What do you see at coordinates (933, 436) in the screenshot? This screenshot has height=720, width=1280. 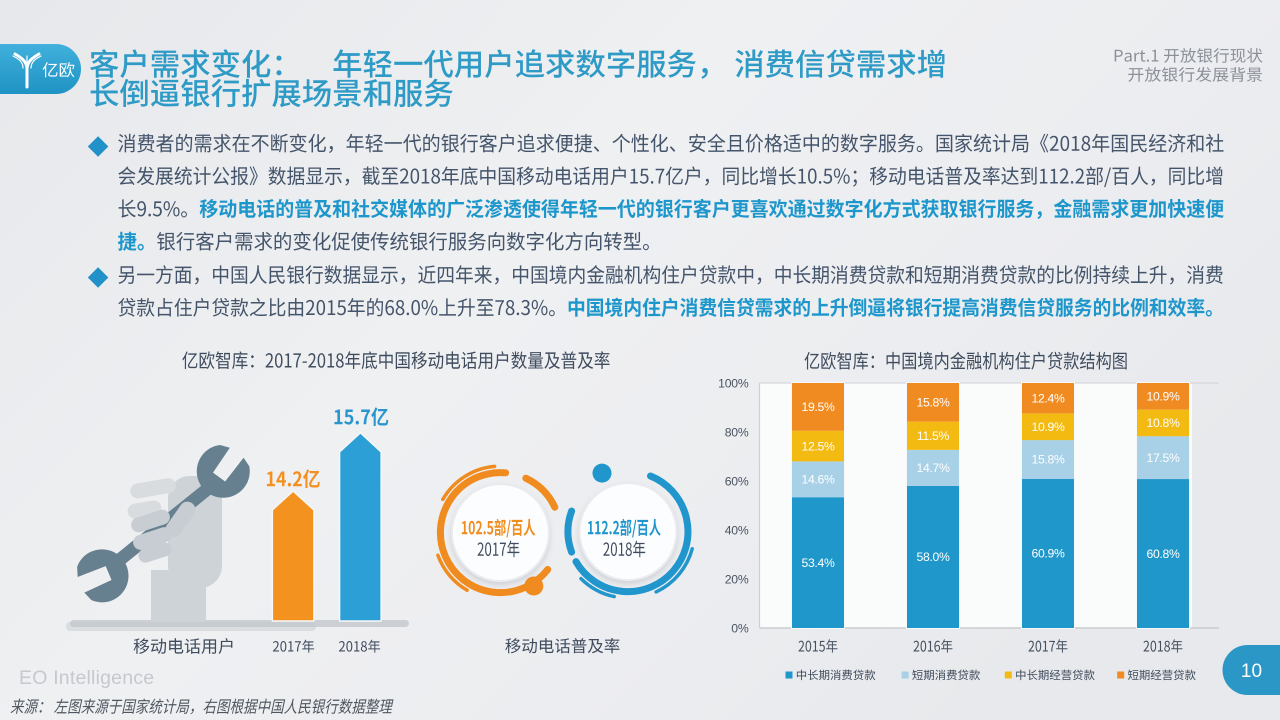 I see `svg-text: 11.5%` at bounding box center [933, 436].